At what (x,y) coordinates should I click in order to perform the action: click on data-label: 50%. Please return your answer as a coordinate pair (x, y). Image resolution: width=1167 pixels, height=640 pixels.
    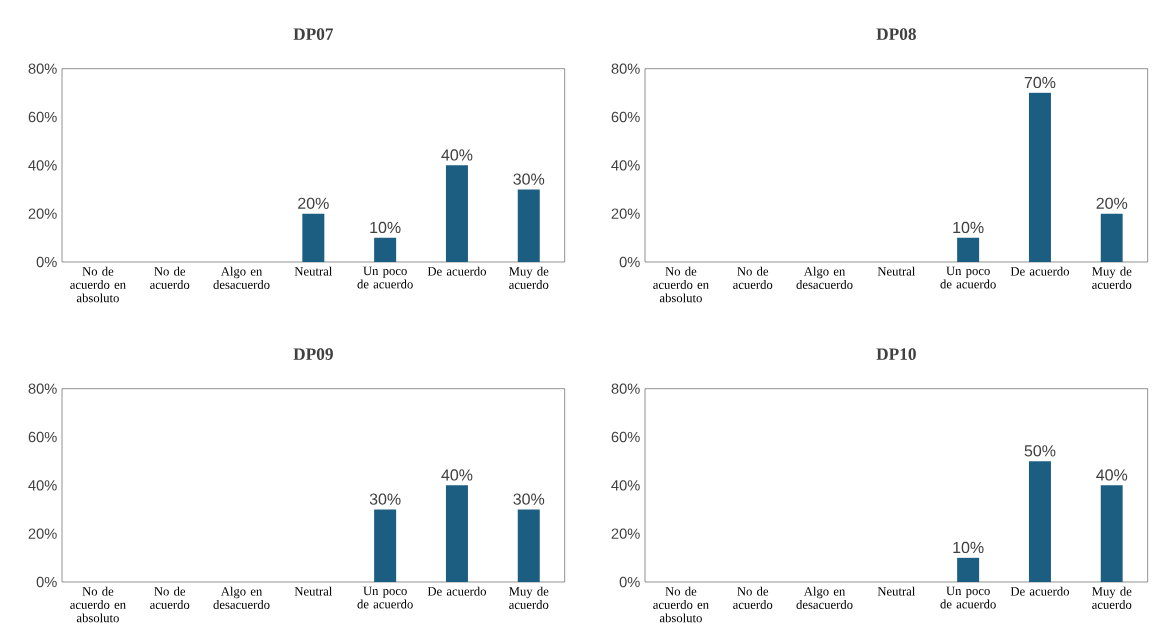
    Looking at the image, I should click on (1040, 451).